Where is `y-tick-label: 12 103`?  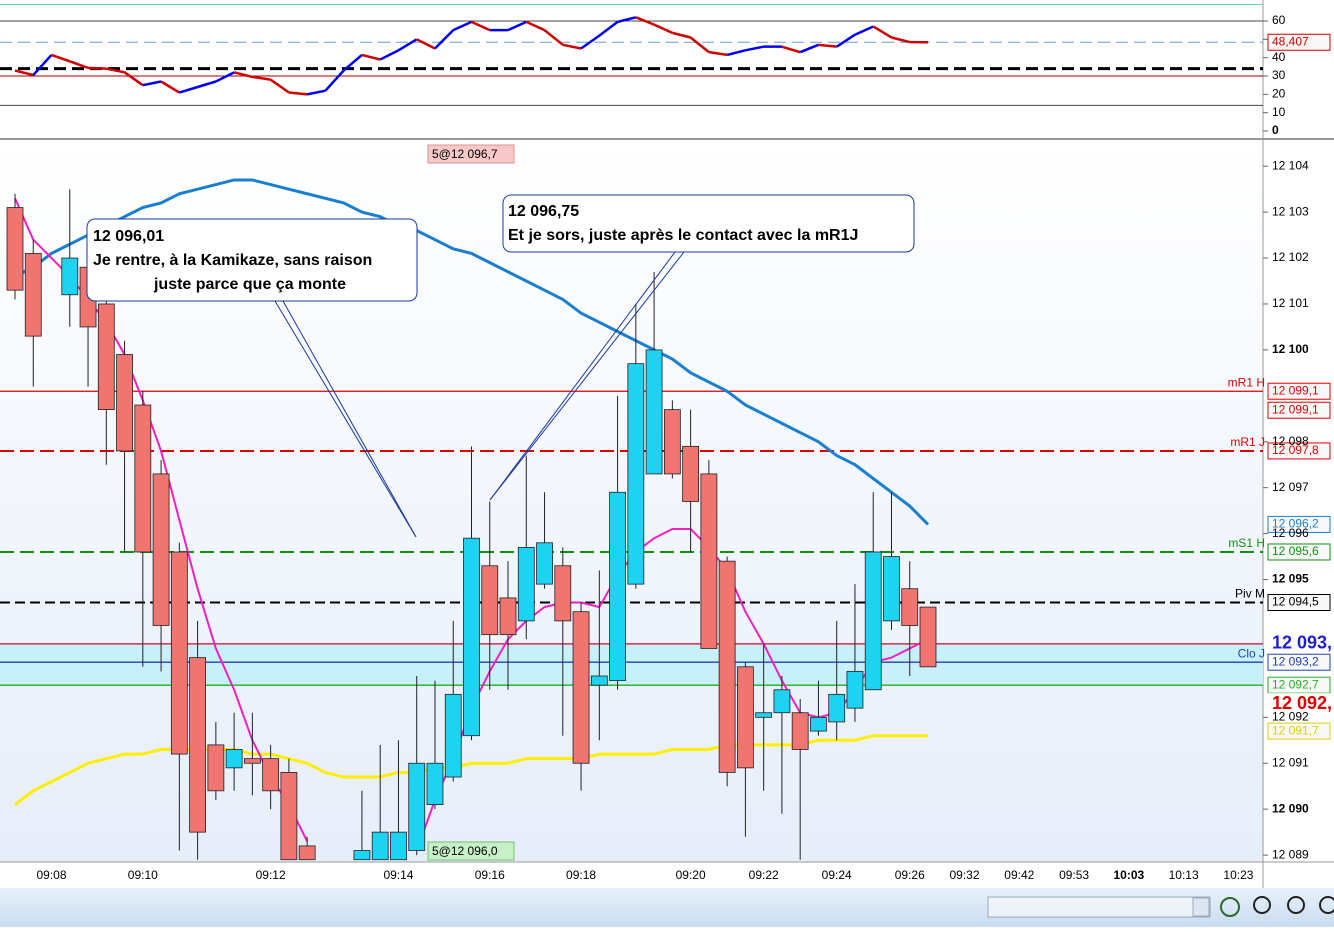 y-tick-label: 12 103 is located at coordinates (1290, 211).